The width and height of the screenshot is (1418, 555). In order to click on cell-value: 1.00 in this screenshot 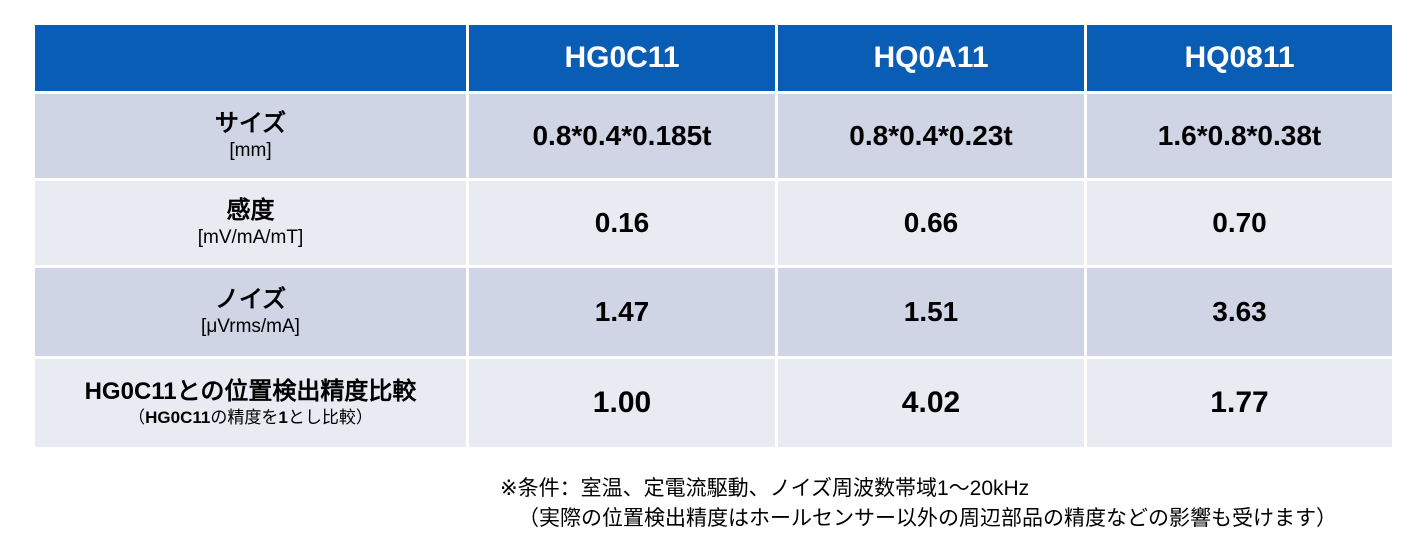, I will do `click(622, 403)`.